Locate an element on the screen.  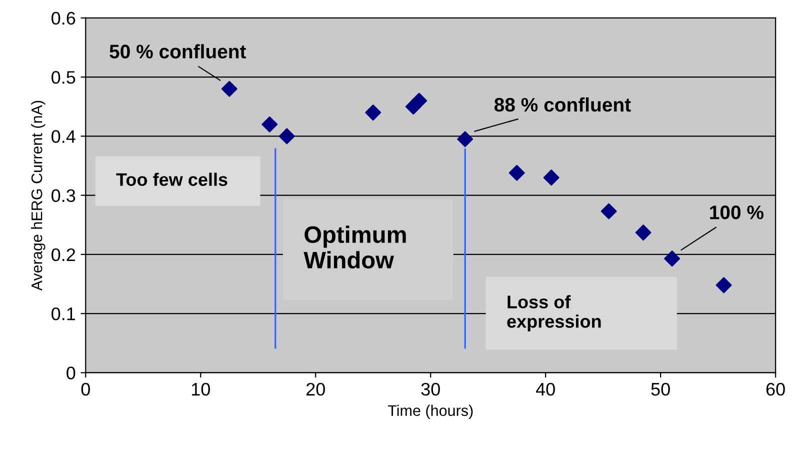
x-tick-label: 20 is located at coordinates (315, 389).